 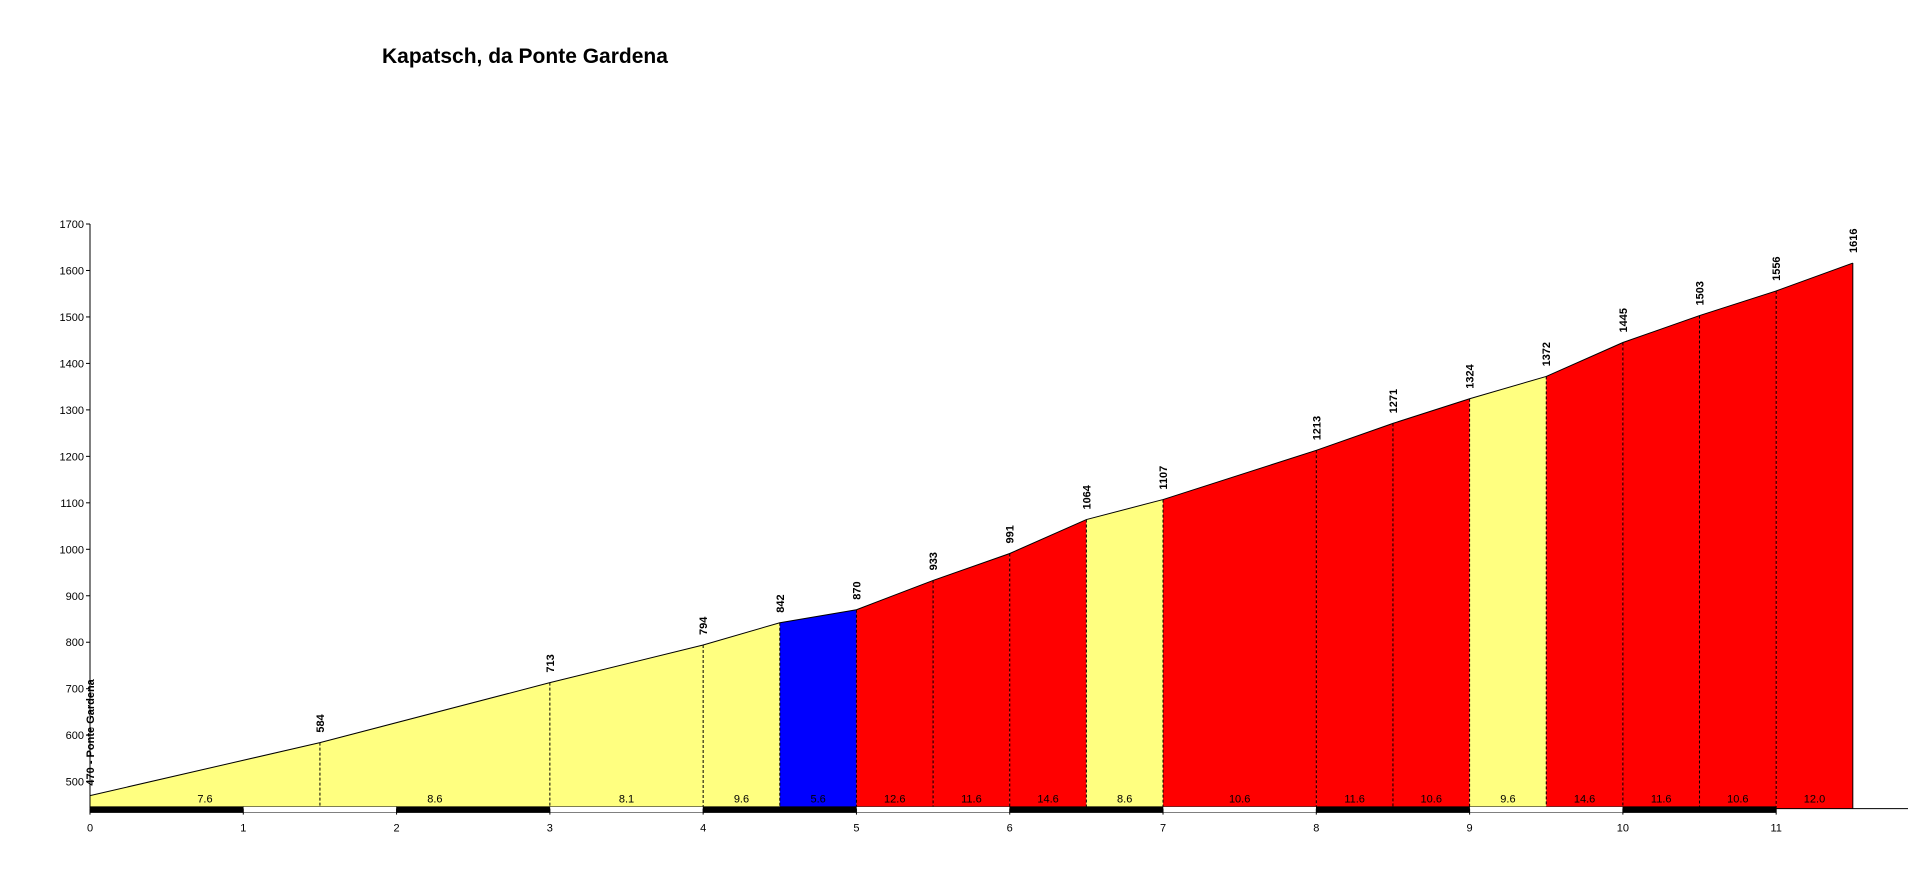 What do you see at coordinates (72, 411) in the screenshot?
I see `y-tick-label: 1300` at bounding box center [72, 411].